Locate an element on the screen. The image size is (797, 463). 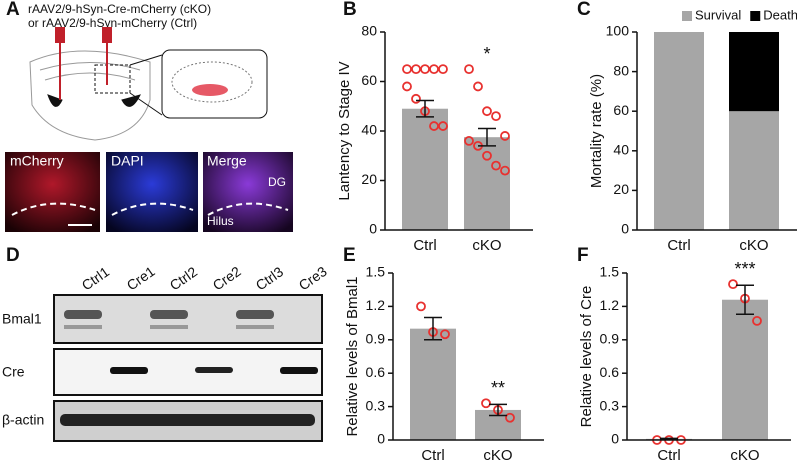
image-label: Merge is located at coordinates (227, 161).